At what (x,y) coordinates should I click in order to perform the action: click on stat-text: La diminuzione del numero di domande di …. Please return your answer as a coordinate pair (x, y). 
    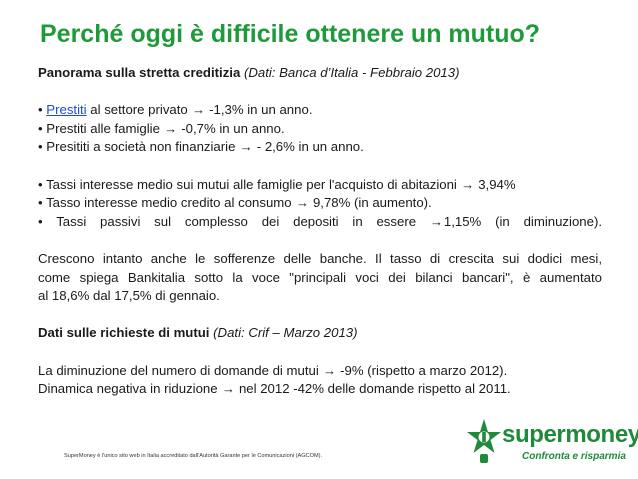
    Looking at the image, I should click on (178, 370).